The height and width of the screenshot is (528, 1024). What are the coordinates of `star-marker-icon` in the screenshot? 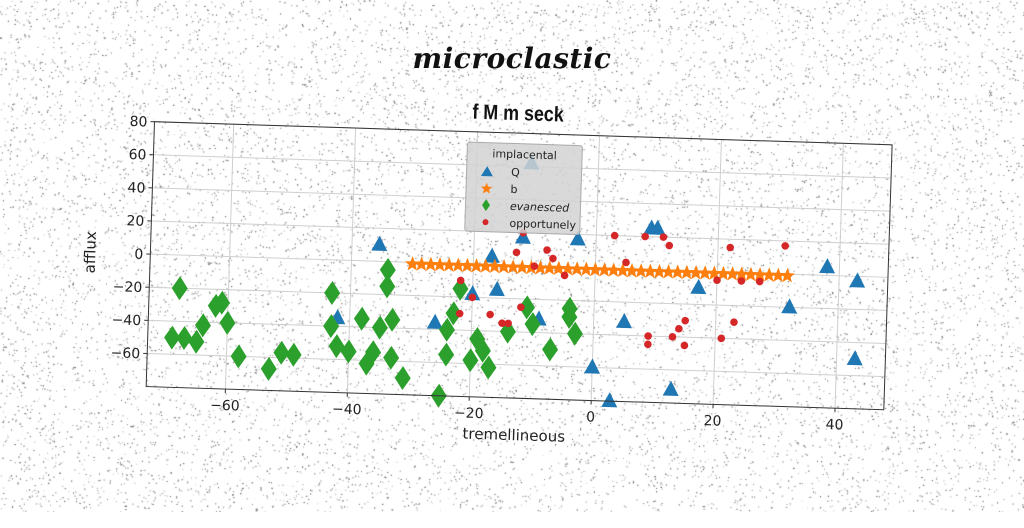 It's located at (486, 188).